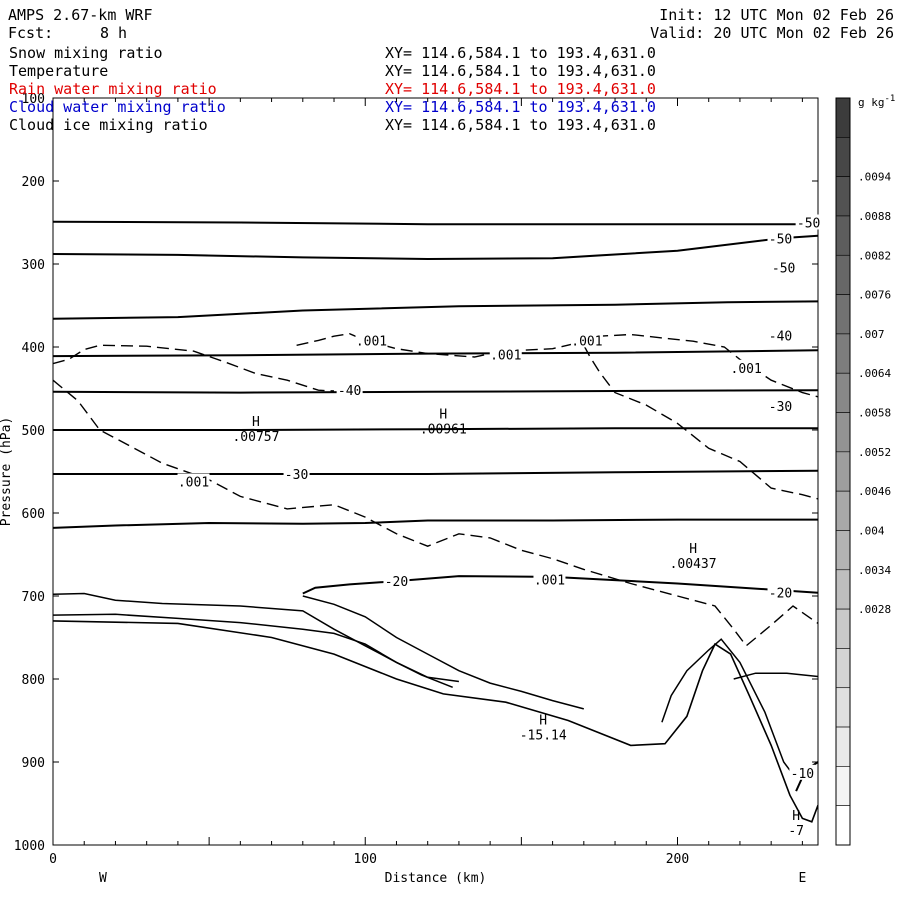 This screenshot has height=900, width=900. Describe the element at coordinates (874, 373) in the screenshot. I see `colorbar-label: .0064` at that location.